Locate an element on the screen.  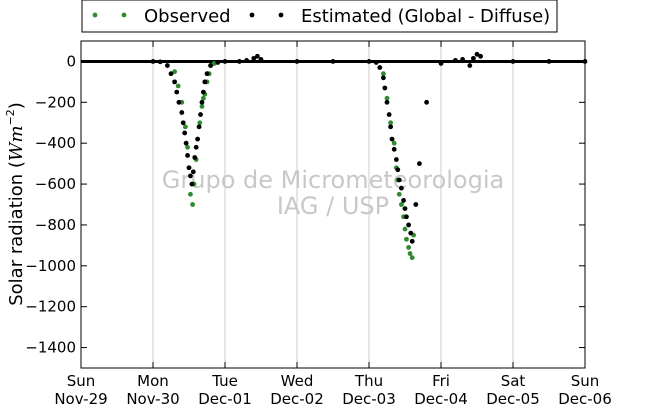
watermark-line-2: IAG / USP is located at coordinates (333, 206).